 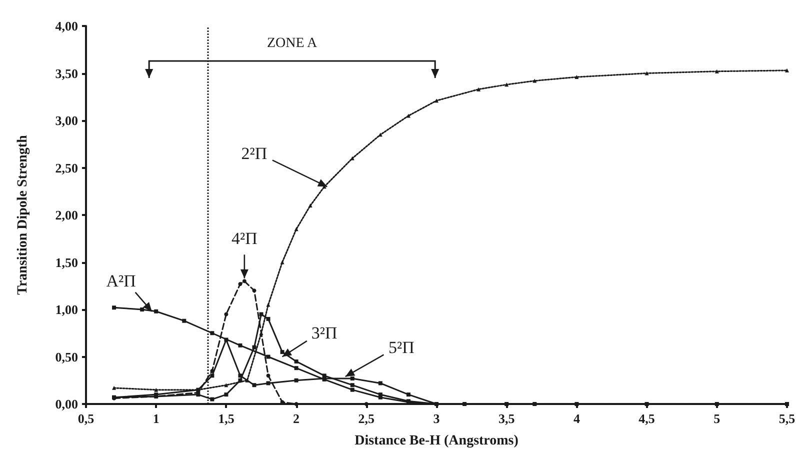 What do you see at coordinates (66, 73) in the screenshot?
I see `y-tick-label: 3,50` at bounding box center [66, 73].